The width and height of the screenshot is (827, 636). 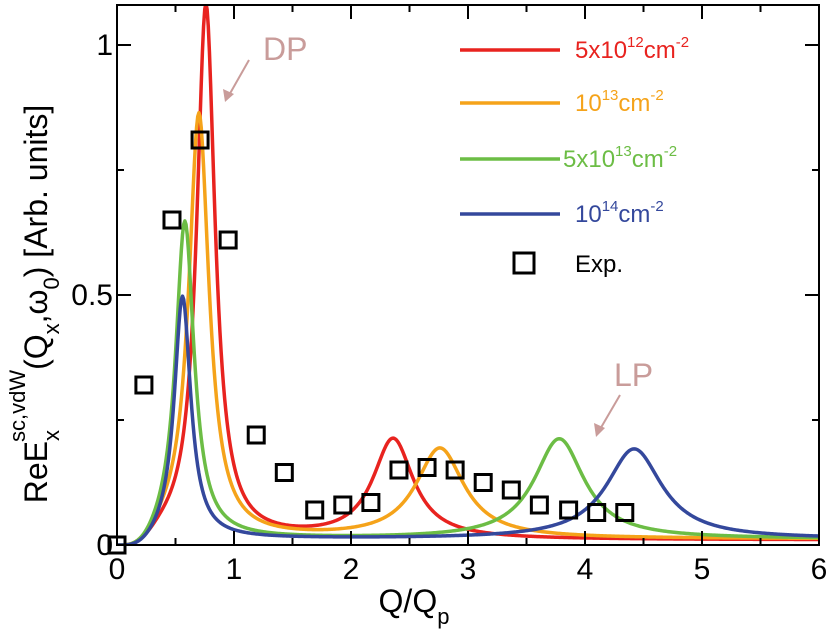 What do you see at coordinates (104, 45) in the screenshot?
I see `y-tick-label: 1` at bounding box center [104, 45].